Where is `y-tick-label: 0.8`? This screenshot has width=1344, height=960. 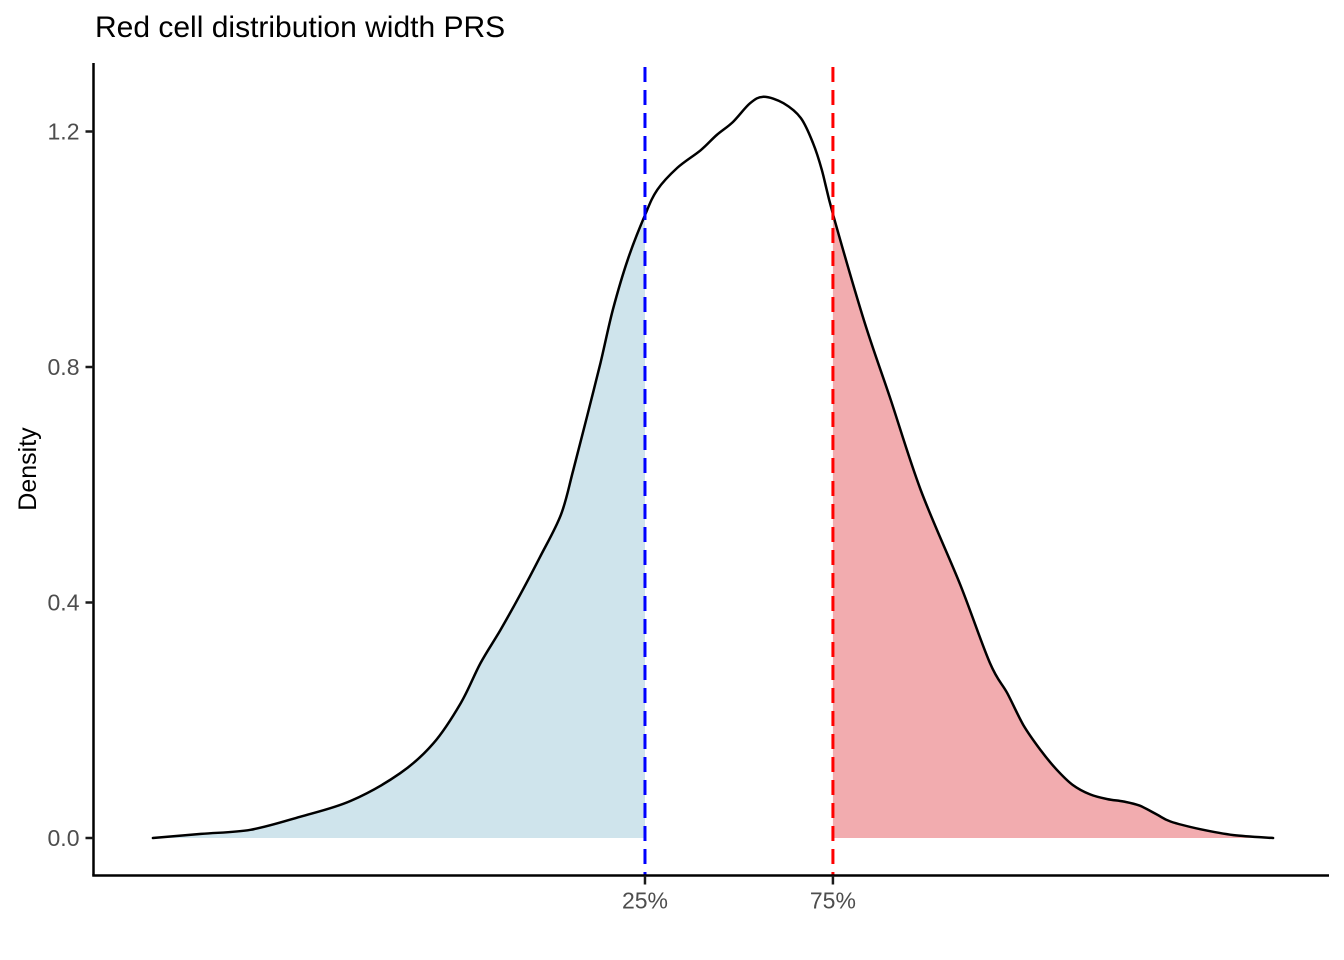 y-tick-label: 0.8 is located at coordinates (64, 367).